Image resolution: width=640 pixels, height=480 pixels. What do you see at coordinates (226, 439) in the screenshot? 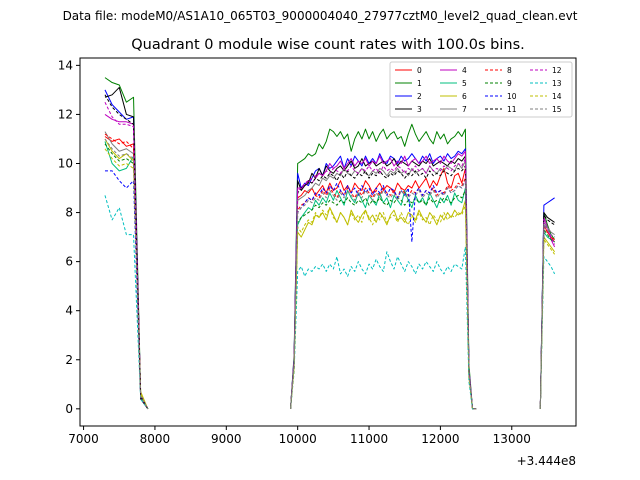
I see `x-tick-label: 9000` at bounding box center [226, 439].